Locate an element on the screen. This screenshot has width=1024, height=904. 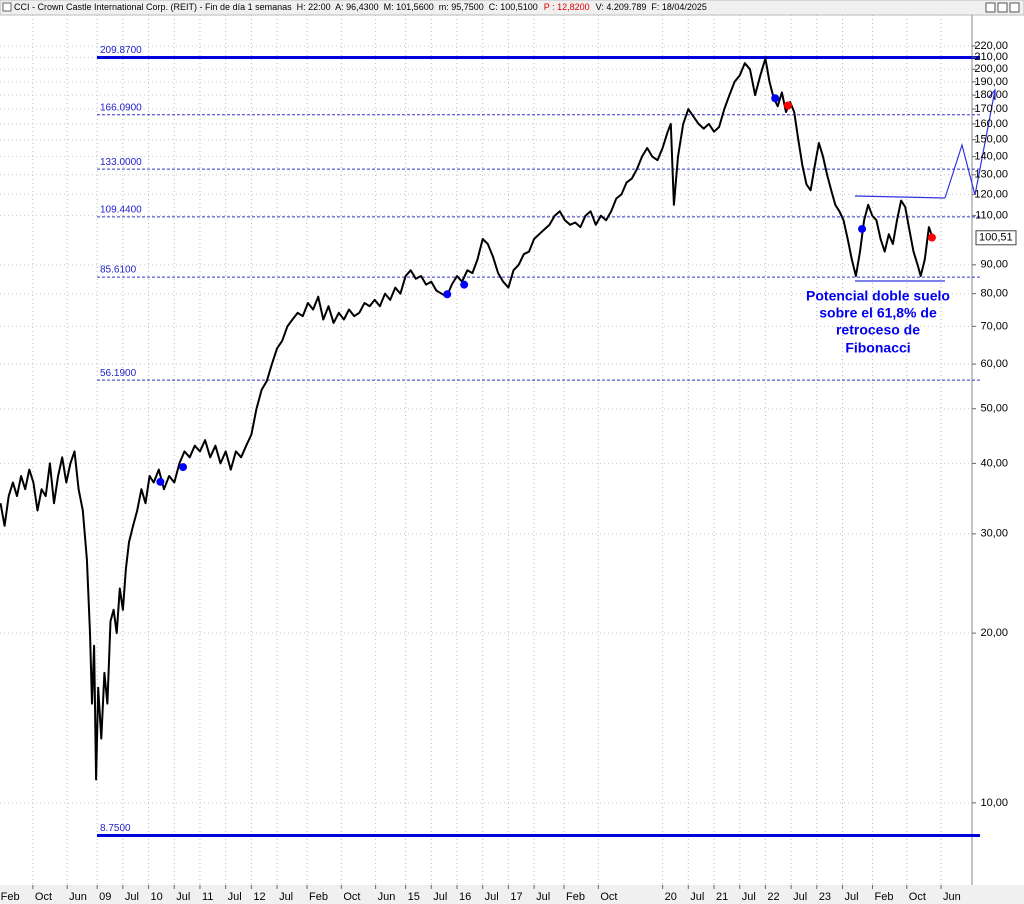
last-value-label: 100,51 is located at coordinates (996, 238).